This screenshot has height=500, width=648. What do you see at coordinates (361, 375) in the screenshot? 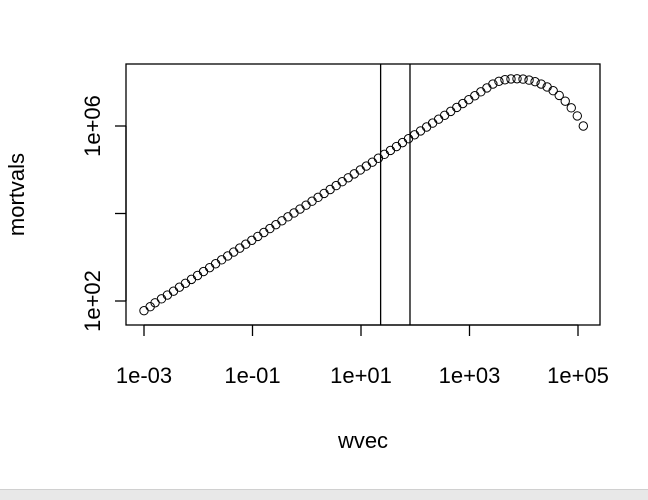
I see `x-tick-label: 1e+01` at bounding box center [361, 375].